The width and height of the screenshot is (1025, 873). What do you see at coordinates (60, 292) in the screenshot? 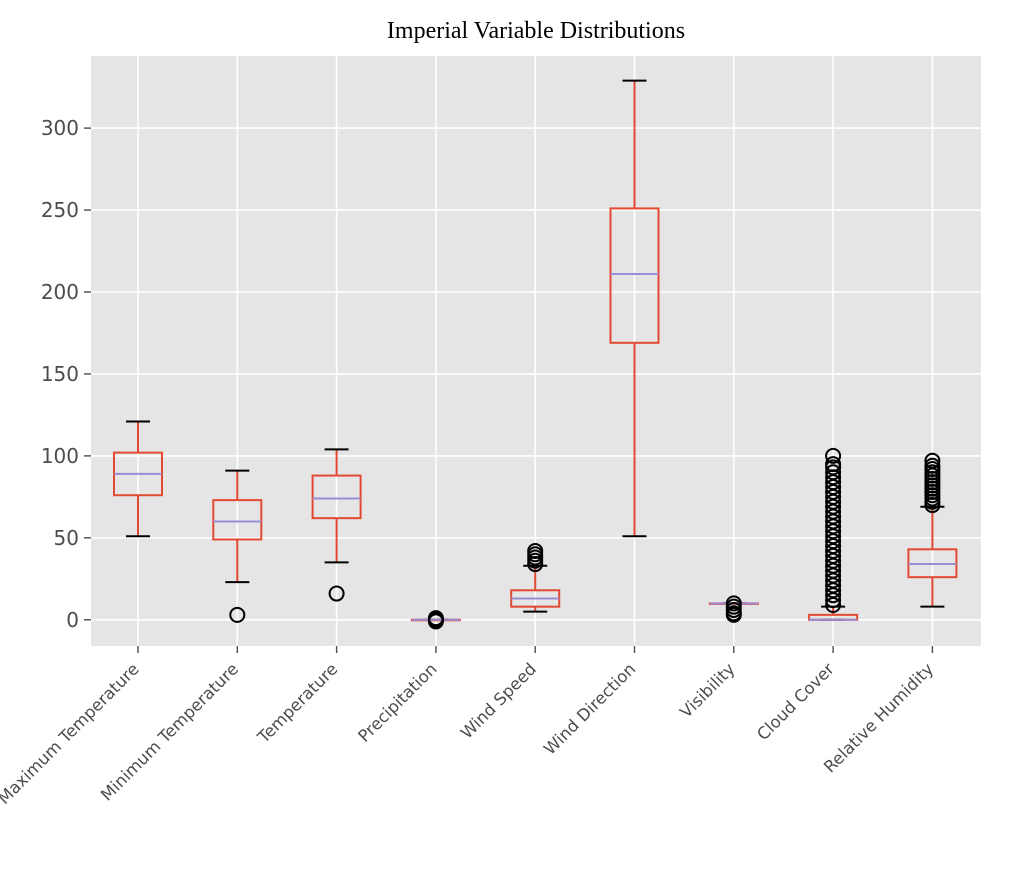
I see `y-tick-label: 200` at bounding box center [60, 292].